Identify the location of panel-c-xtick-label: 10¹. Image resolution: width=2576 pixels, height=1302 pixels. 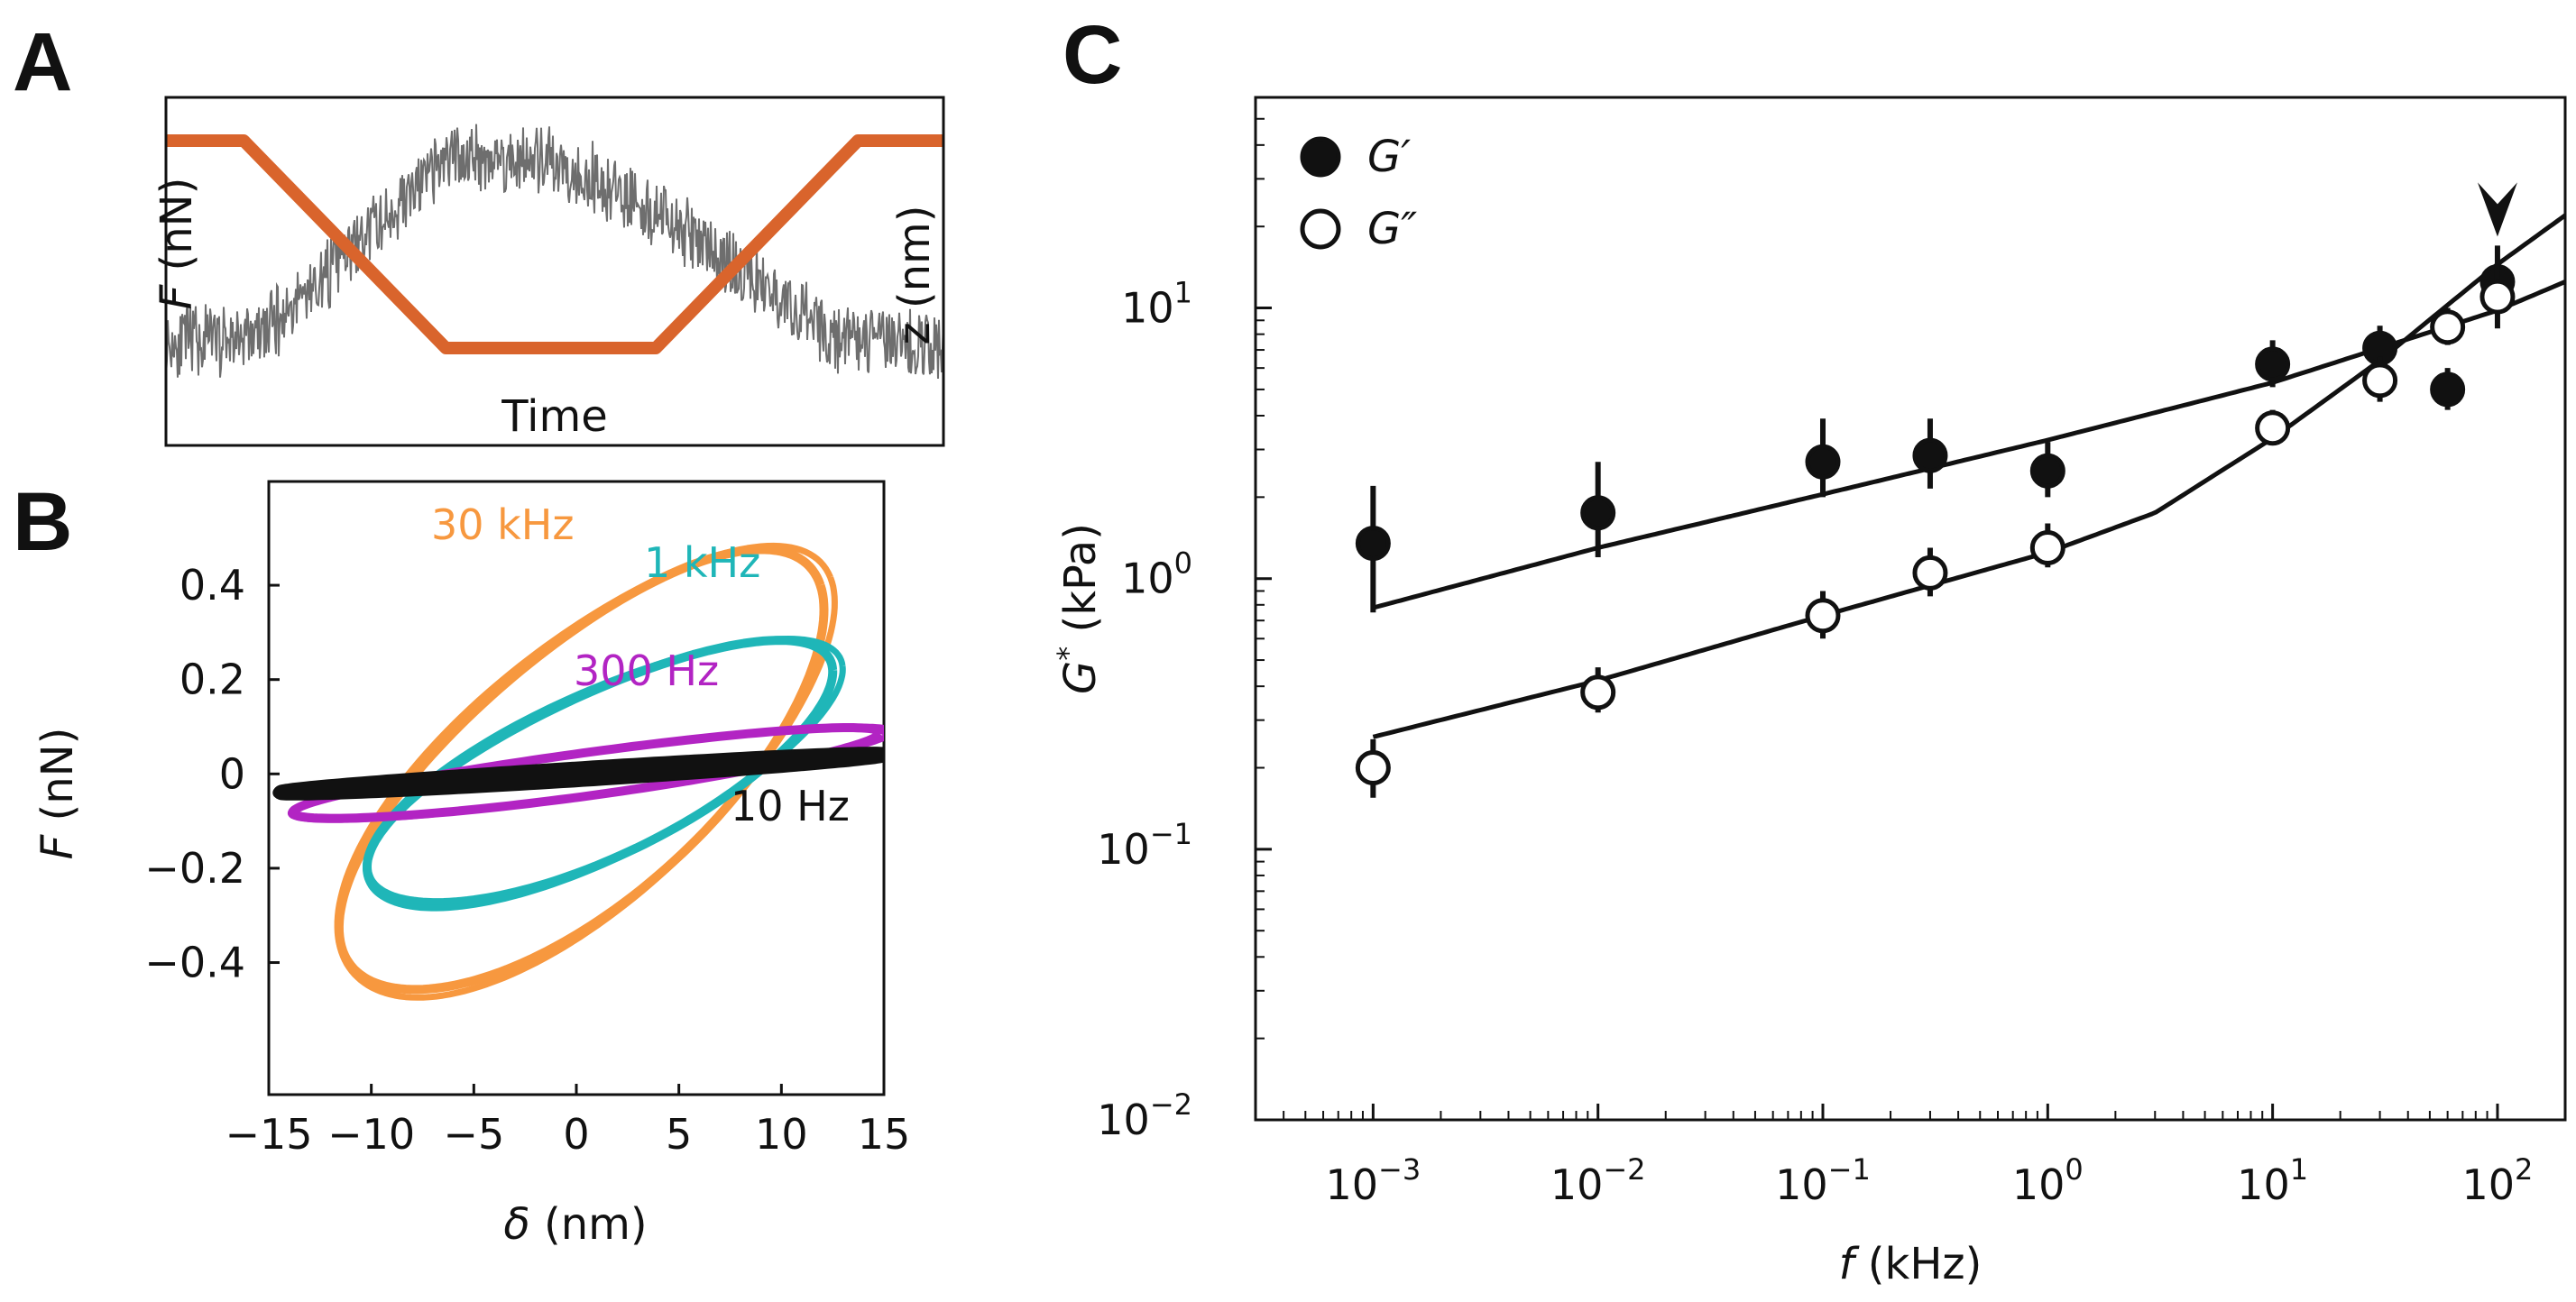
(2272, 1180).